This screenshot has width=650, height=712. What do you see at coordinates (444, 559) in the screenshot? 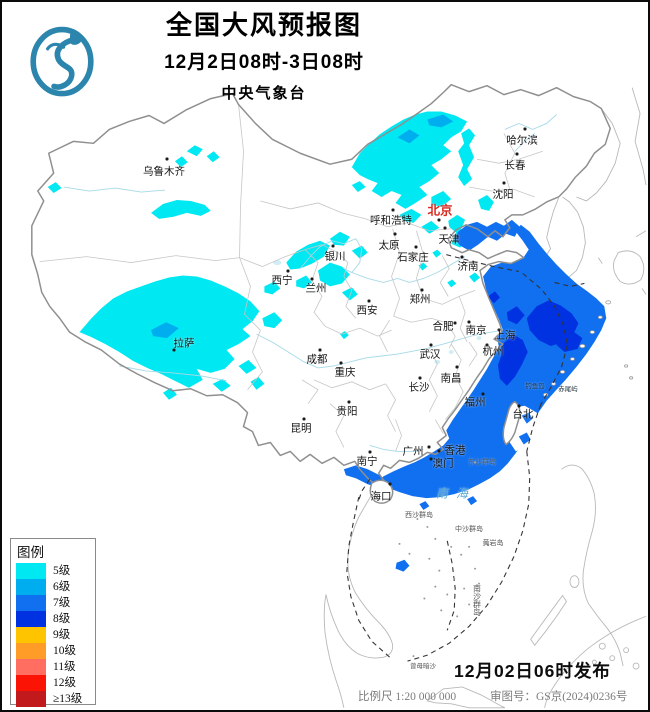
I see `south-sea-islets` at bounding box center [444, 559].